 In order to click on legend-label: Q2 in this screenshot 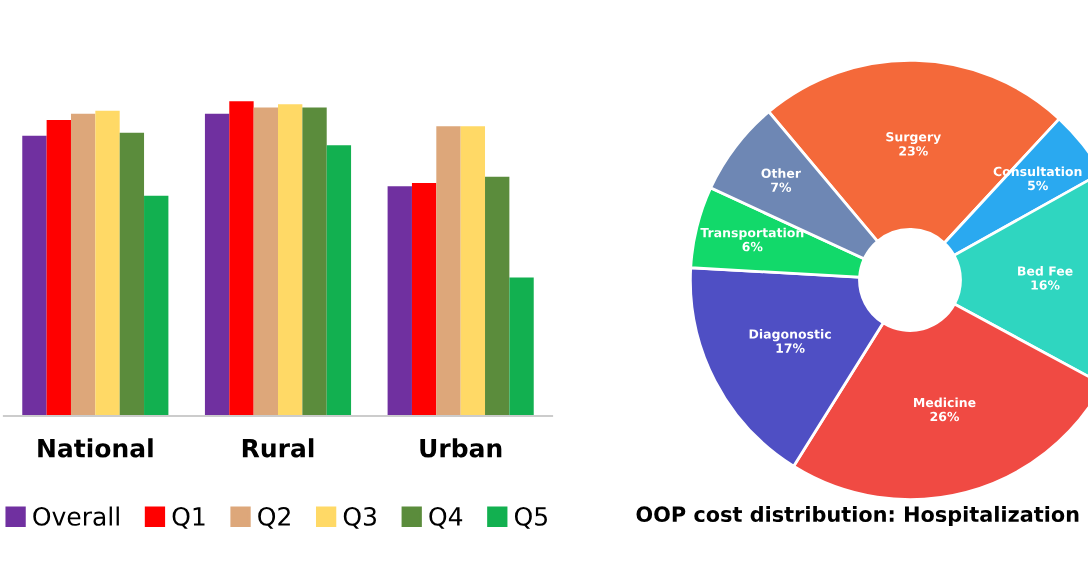, I will do `click(274, 517)`.